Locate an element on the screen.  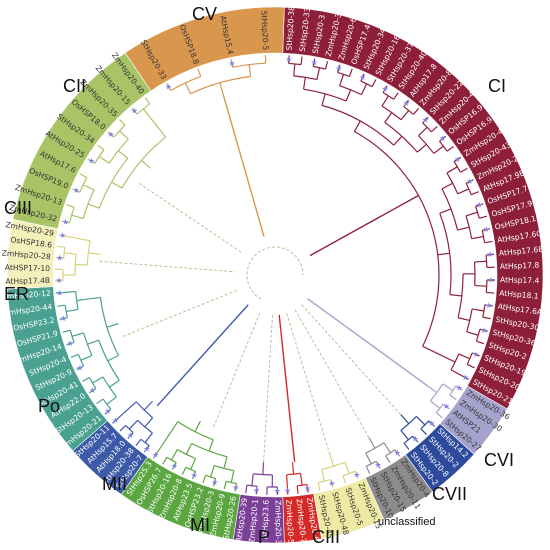
leaf-label: ZmHsp20-28 is located at coordinates (26, 255).